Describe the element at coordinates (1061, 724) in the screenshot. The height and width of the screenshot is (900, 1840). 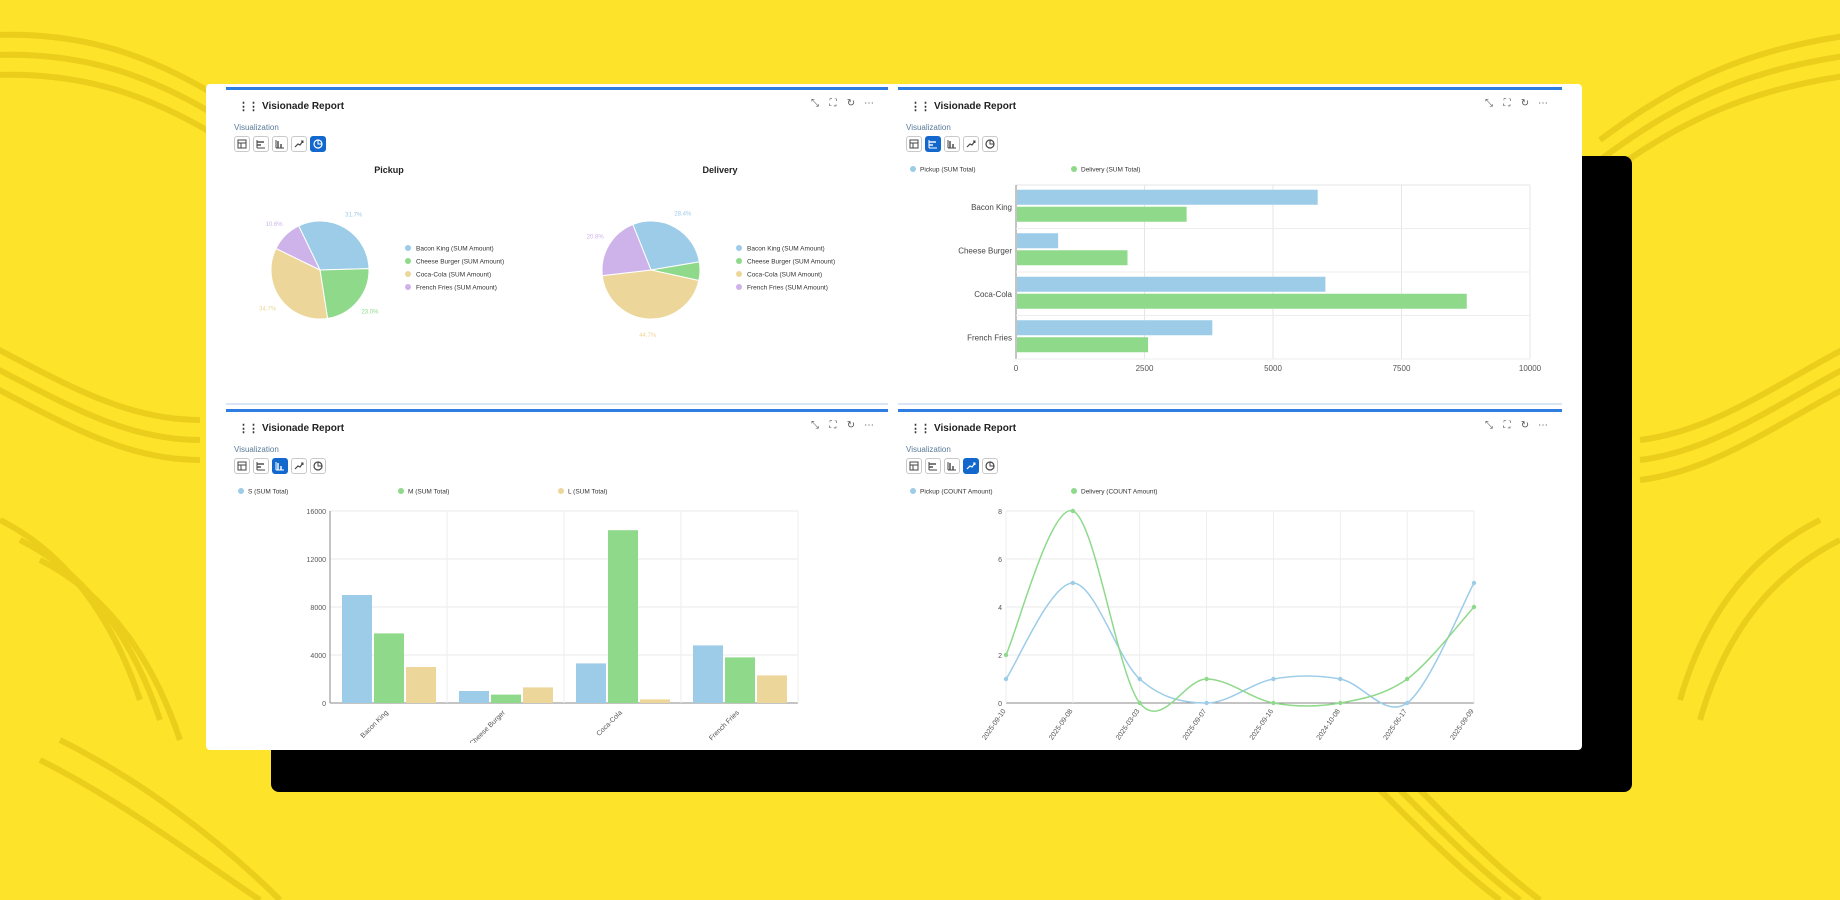
I see `x-tick-label: 2025-09-08` at that location.